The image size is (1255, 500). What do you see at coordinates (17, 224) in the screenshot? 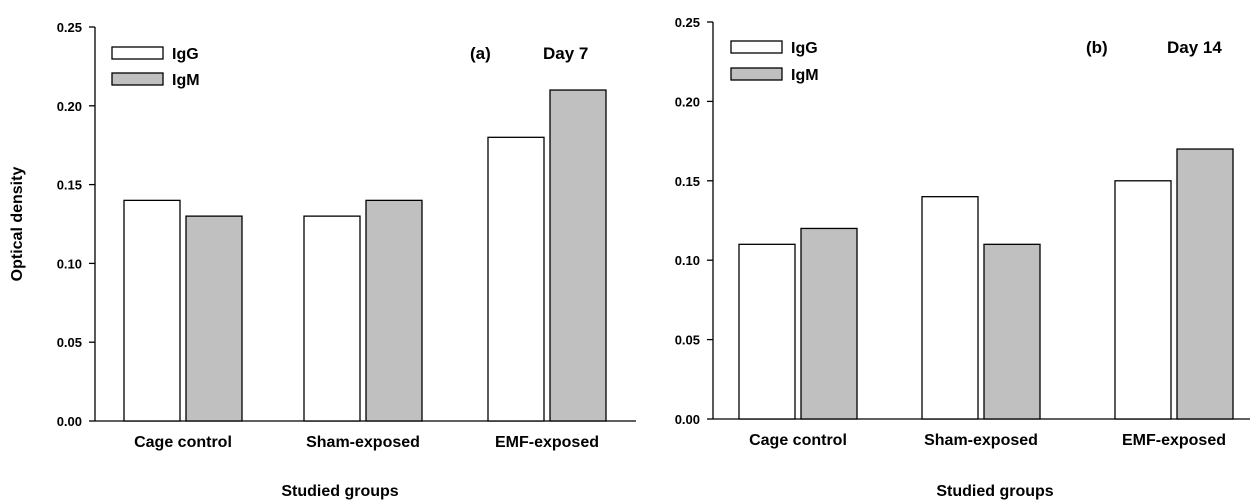
I see `y-axis-title: Optical density` at bounding box center [17, 224].